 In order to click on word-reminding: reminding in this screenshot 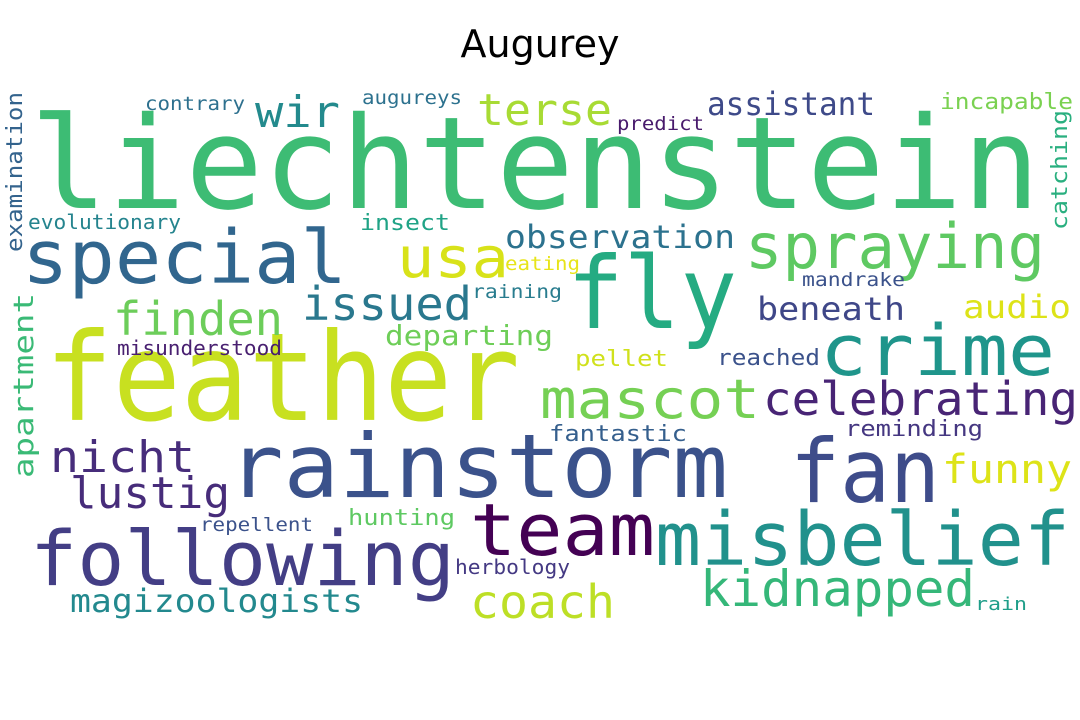, I will do `click(914, 429)`.